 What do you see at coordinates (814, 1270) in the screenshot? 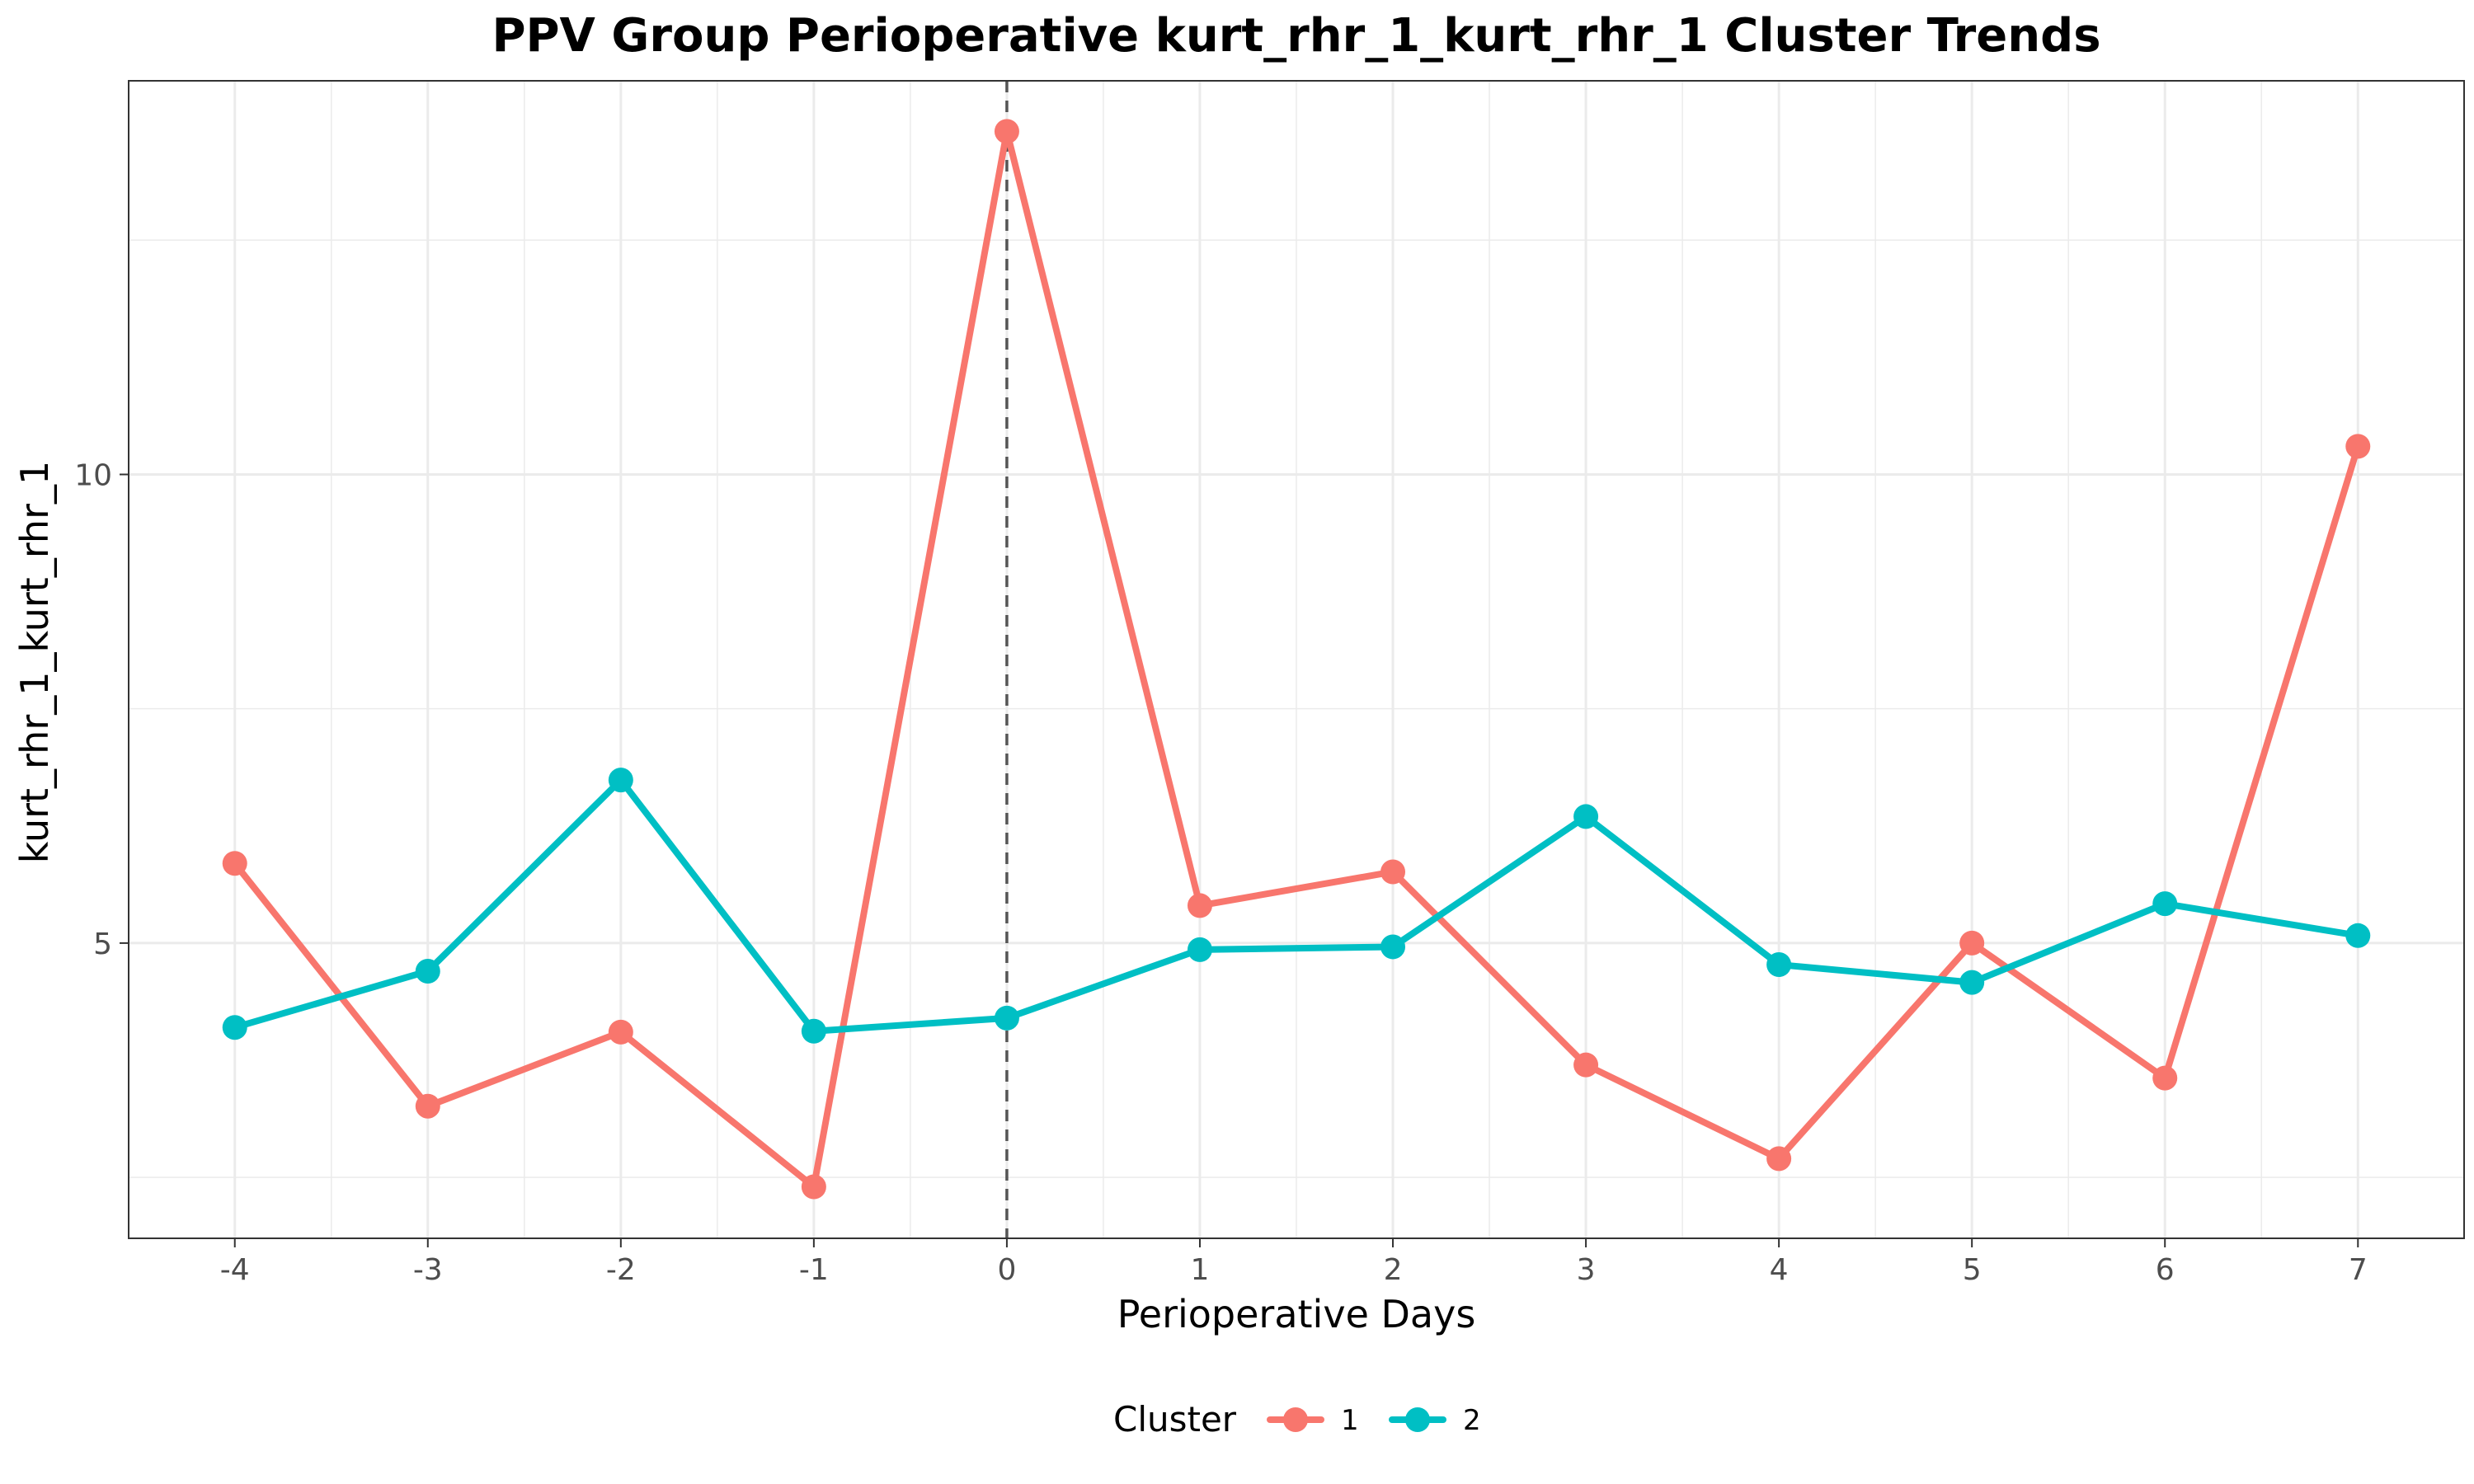
I see `x-tick-label: -1` at bounding box center [814, 1270].